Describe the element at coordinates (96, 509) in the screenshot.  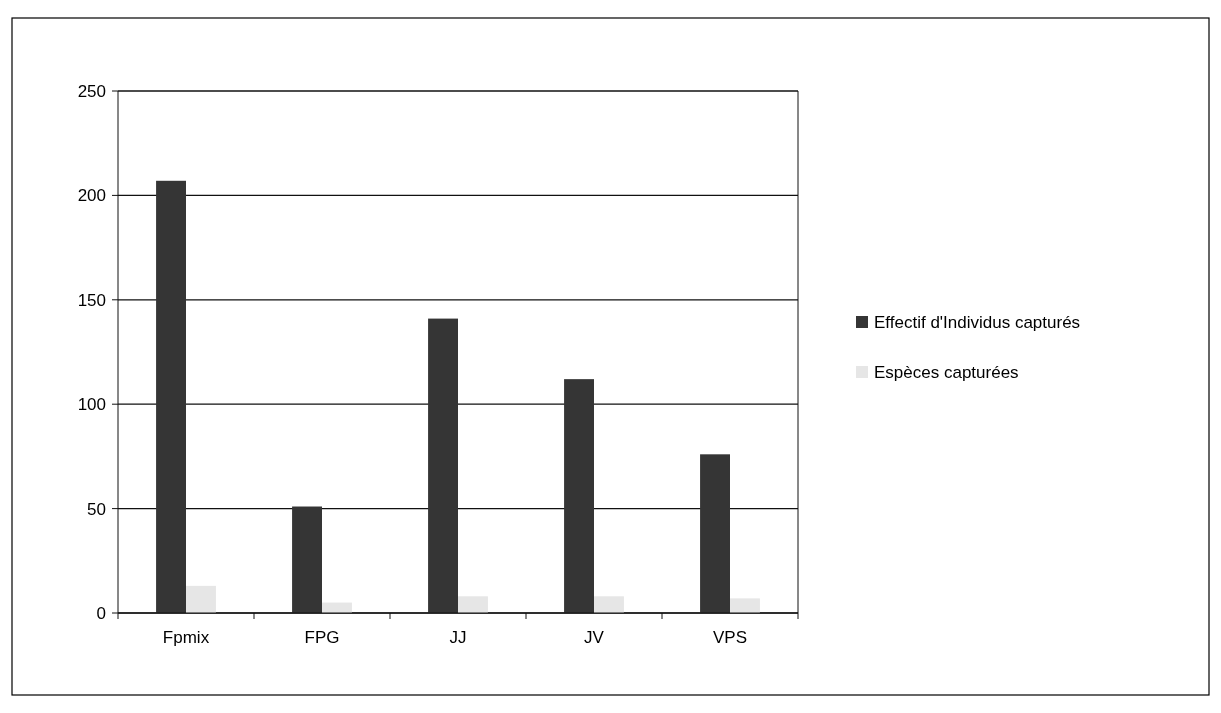
I see `y-tick-label: 50` at that location.